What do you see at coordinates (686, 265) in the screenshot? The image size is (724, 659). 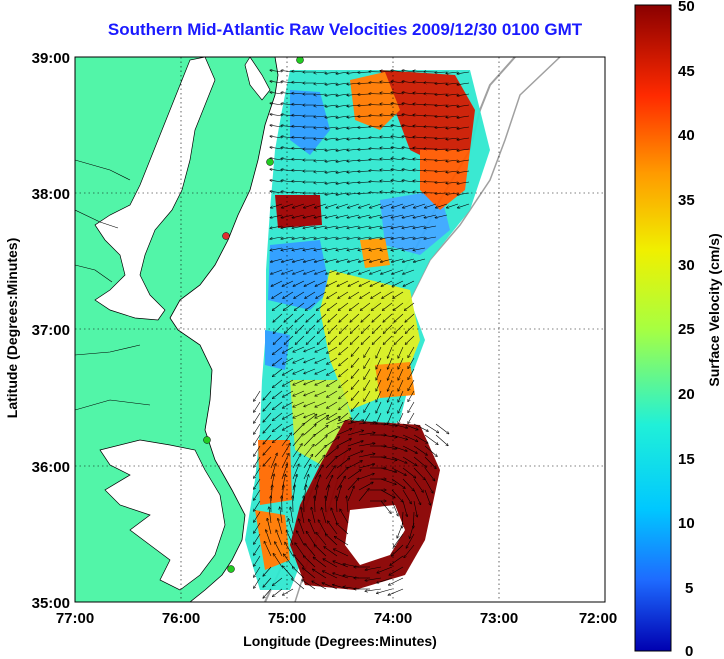 I see `colorbar-tick-label: 30` at bounding box center [686, 265].